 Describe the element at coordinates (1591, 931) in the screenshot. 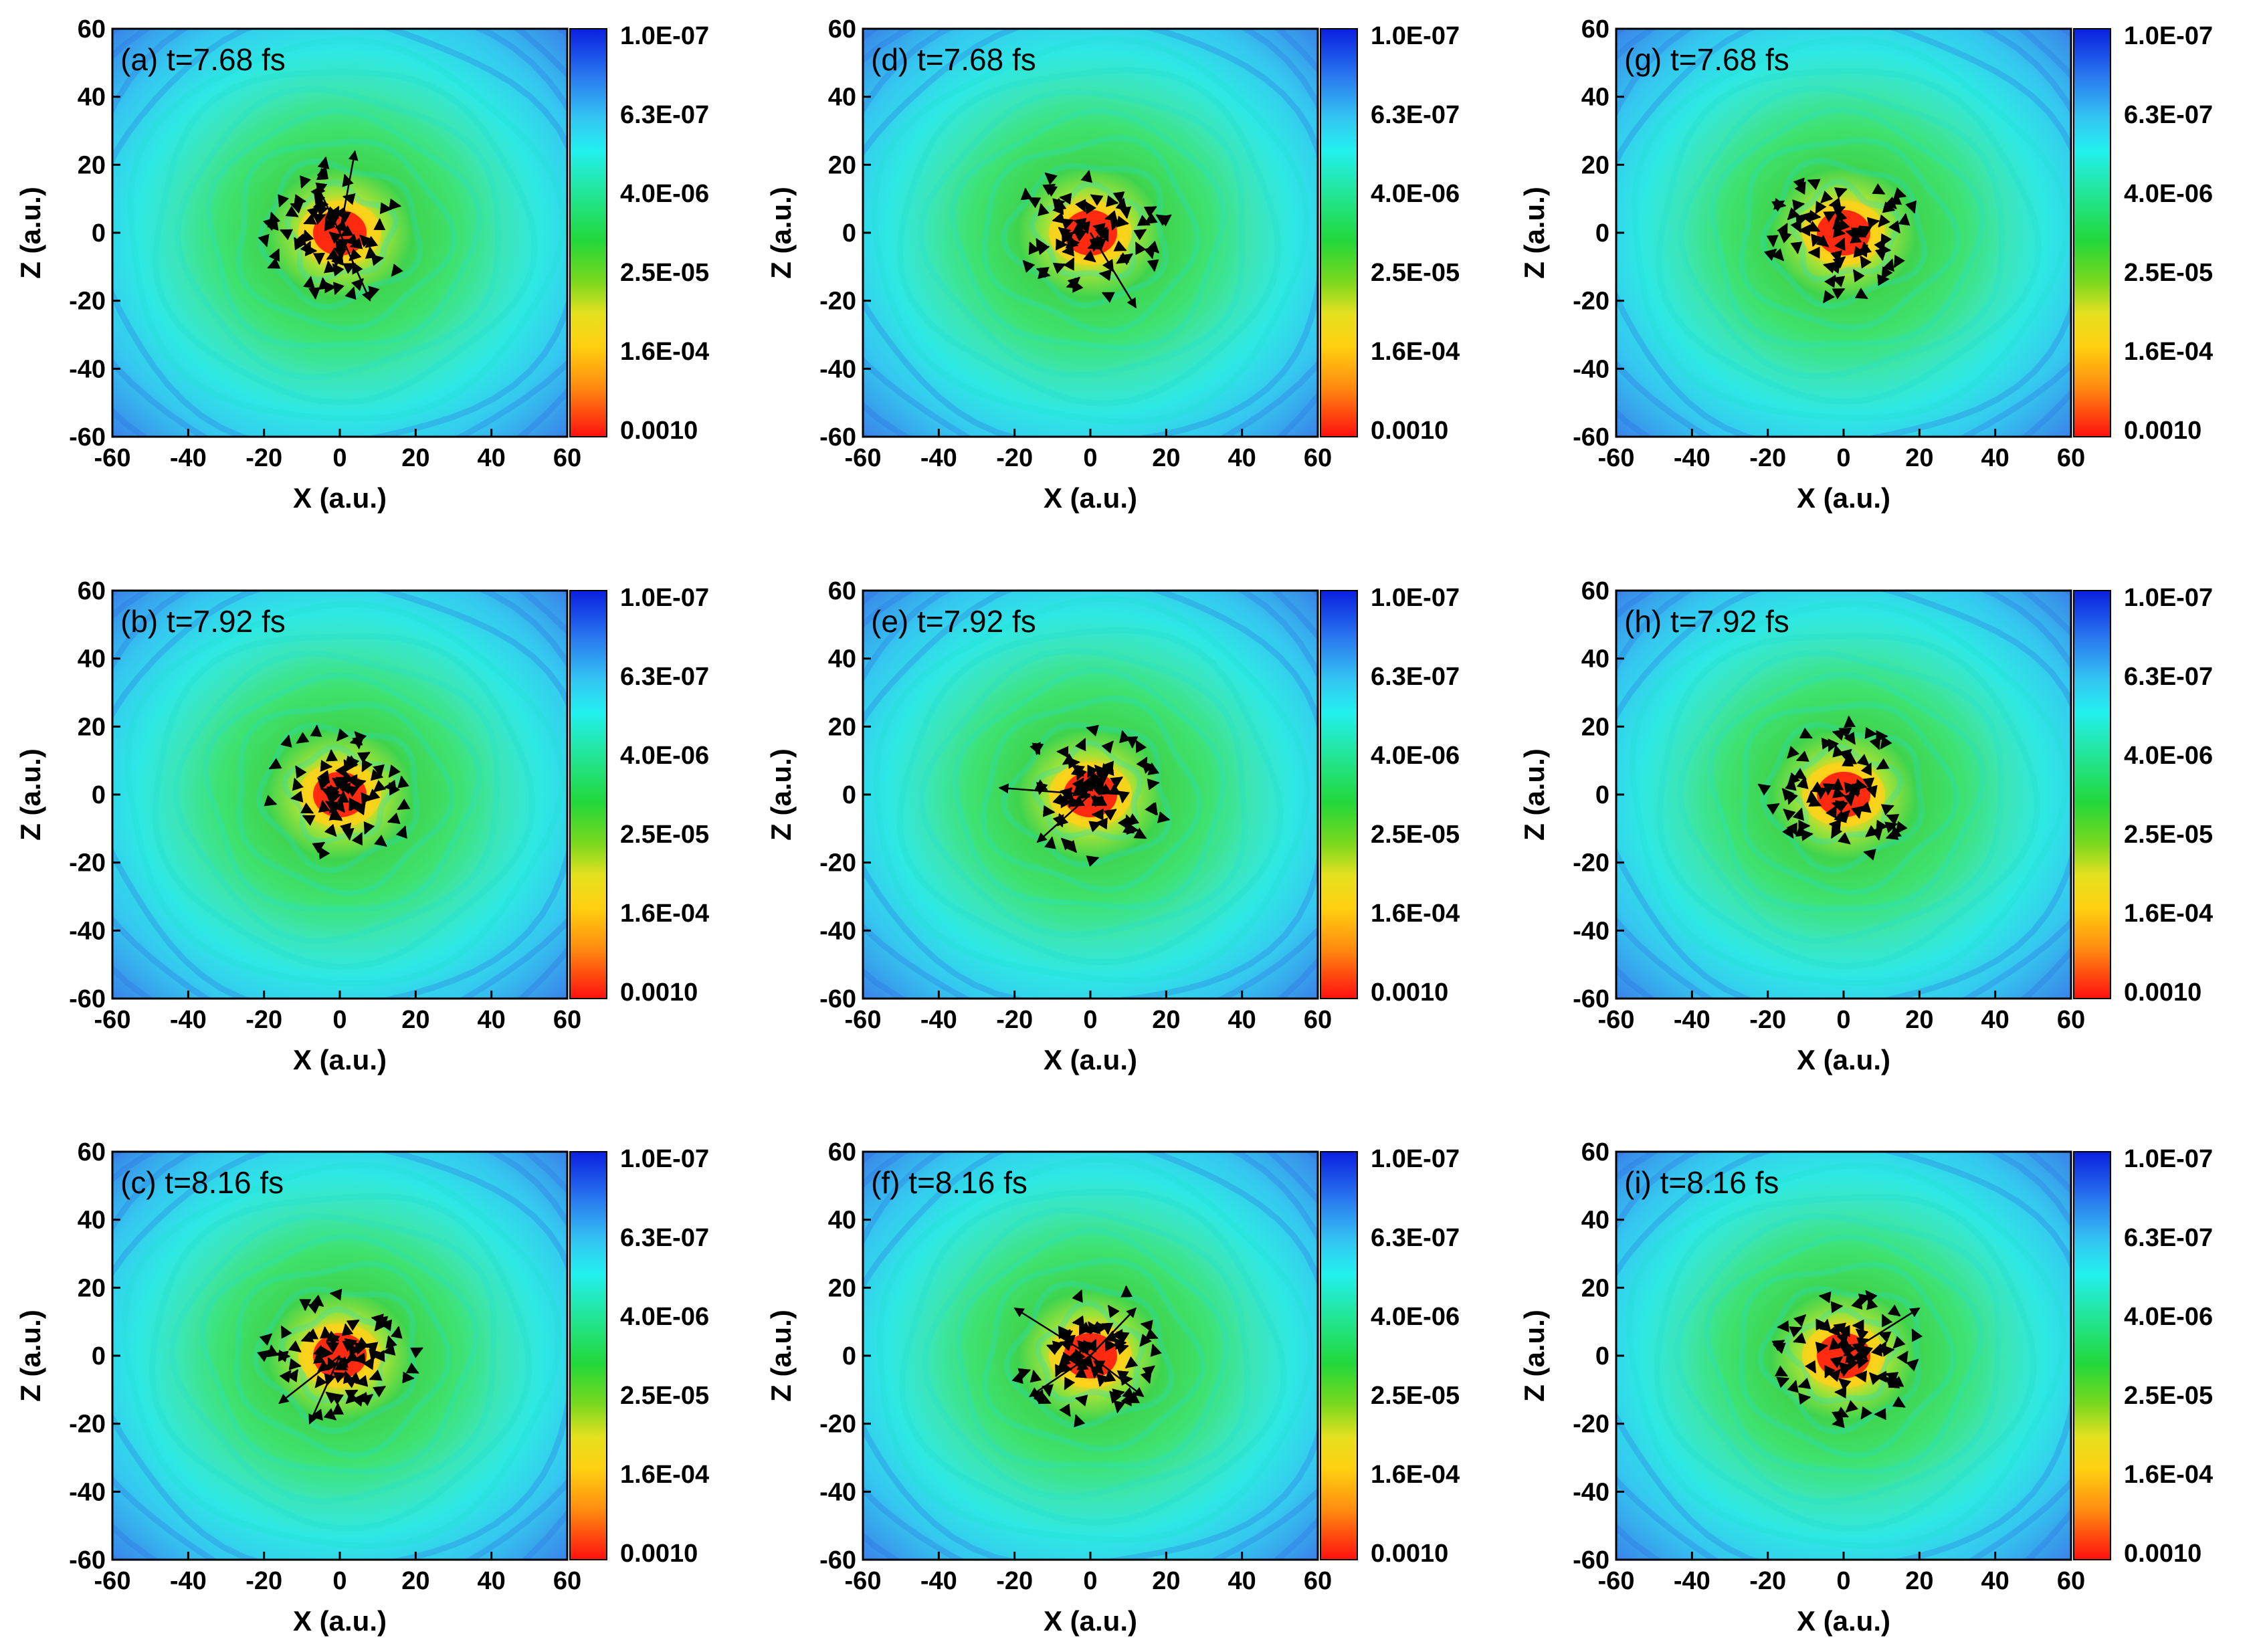

I see `y-tick-label: -40` at that location.